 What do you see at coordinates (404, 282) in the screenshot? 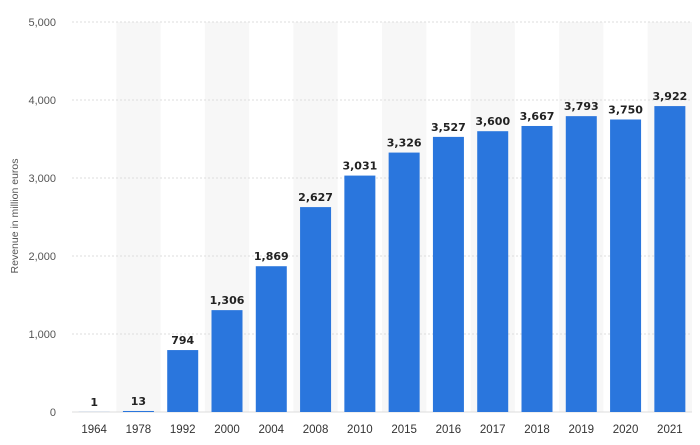
I see `bar-2015` at bounding box center [404, 282].